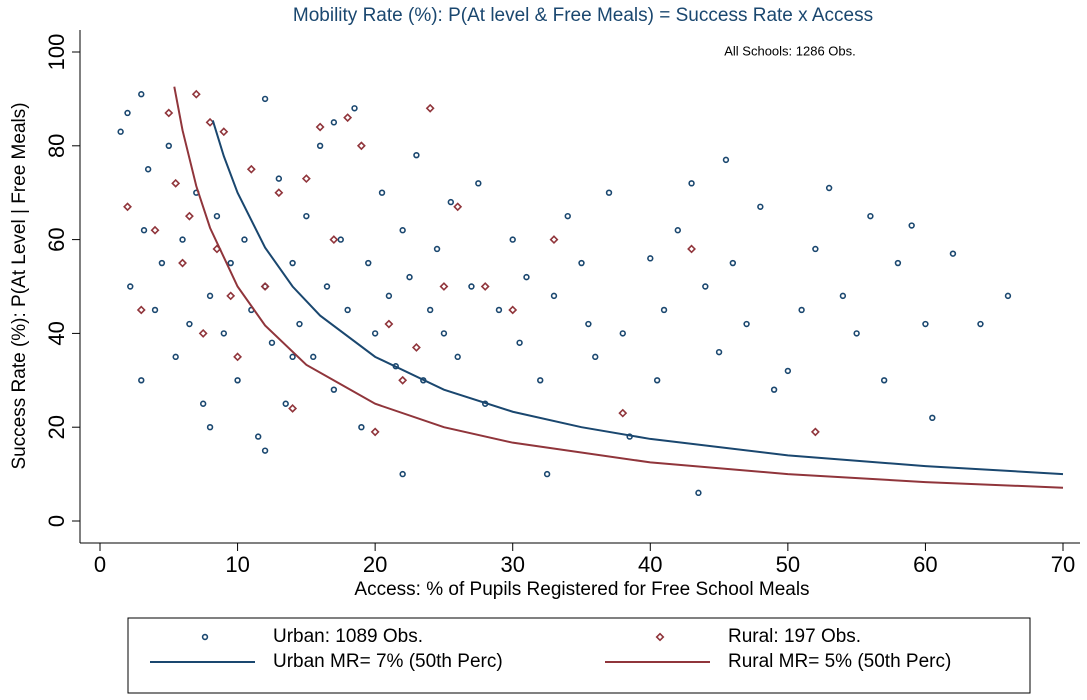  I want to click on y-tick-label: 20, so click(56, 427).